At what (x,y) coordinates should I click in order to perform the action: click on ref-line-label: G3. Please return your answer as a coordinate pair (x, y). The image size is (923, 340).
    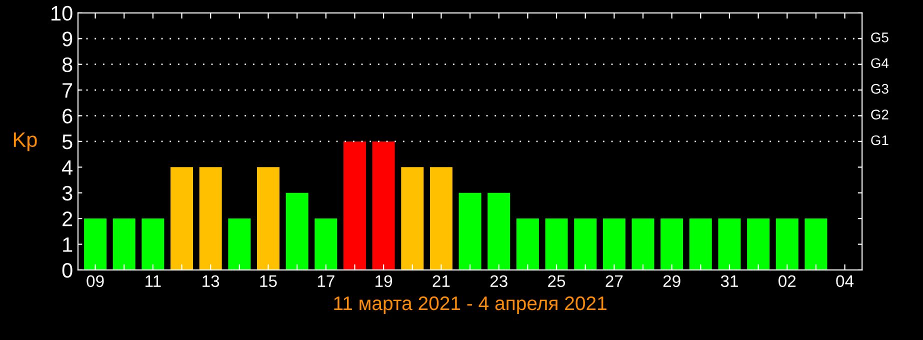
    Looking at the image, I should click on (879, 89).